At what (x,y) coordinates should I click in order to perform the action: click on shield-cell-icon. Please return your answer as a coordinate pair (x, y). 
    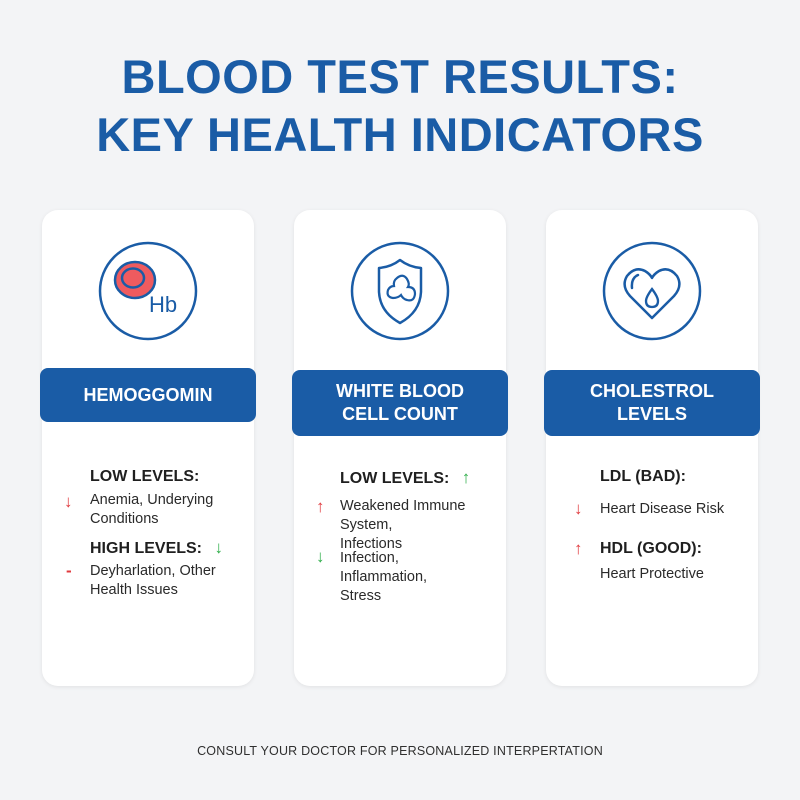
    Looking at the image, I should click on (400, 291).